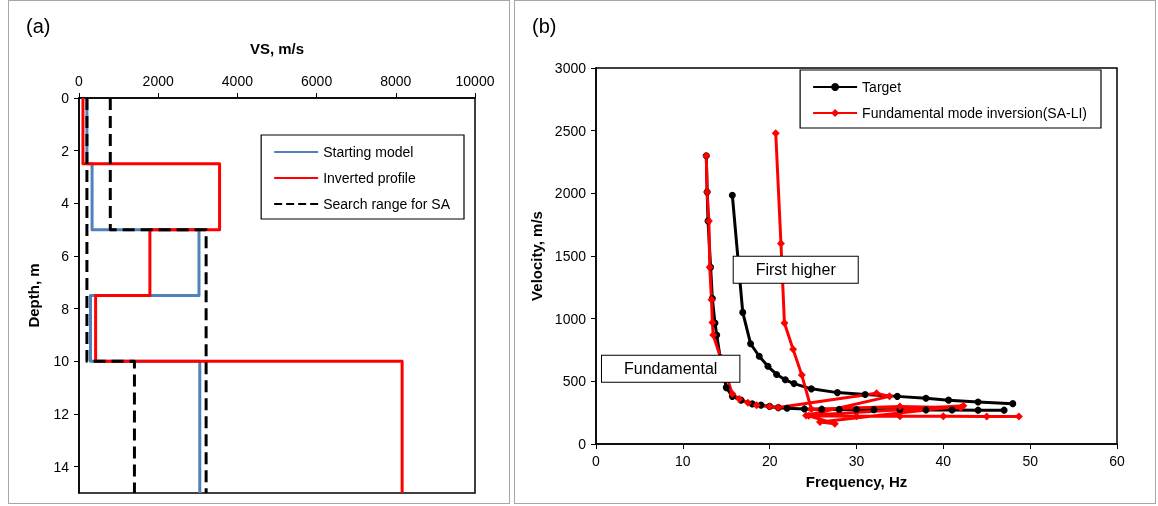 This screenshot has height=506, width=1158. What do you see at coordinates (570, 318) in the screenshot?
I see `y-tick-label: 1000` at bounding box center [570, 318].